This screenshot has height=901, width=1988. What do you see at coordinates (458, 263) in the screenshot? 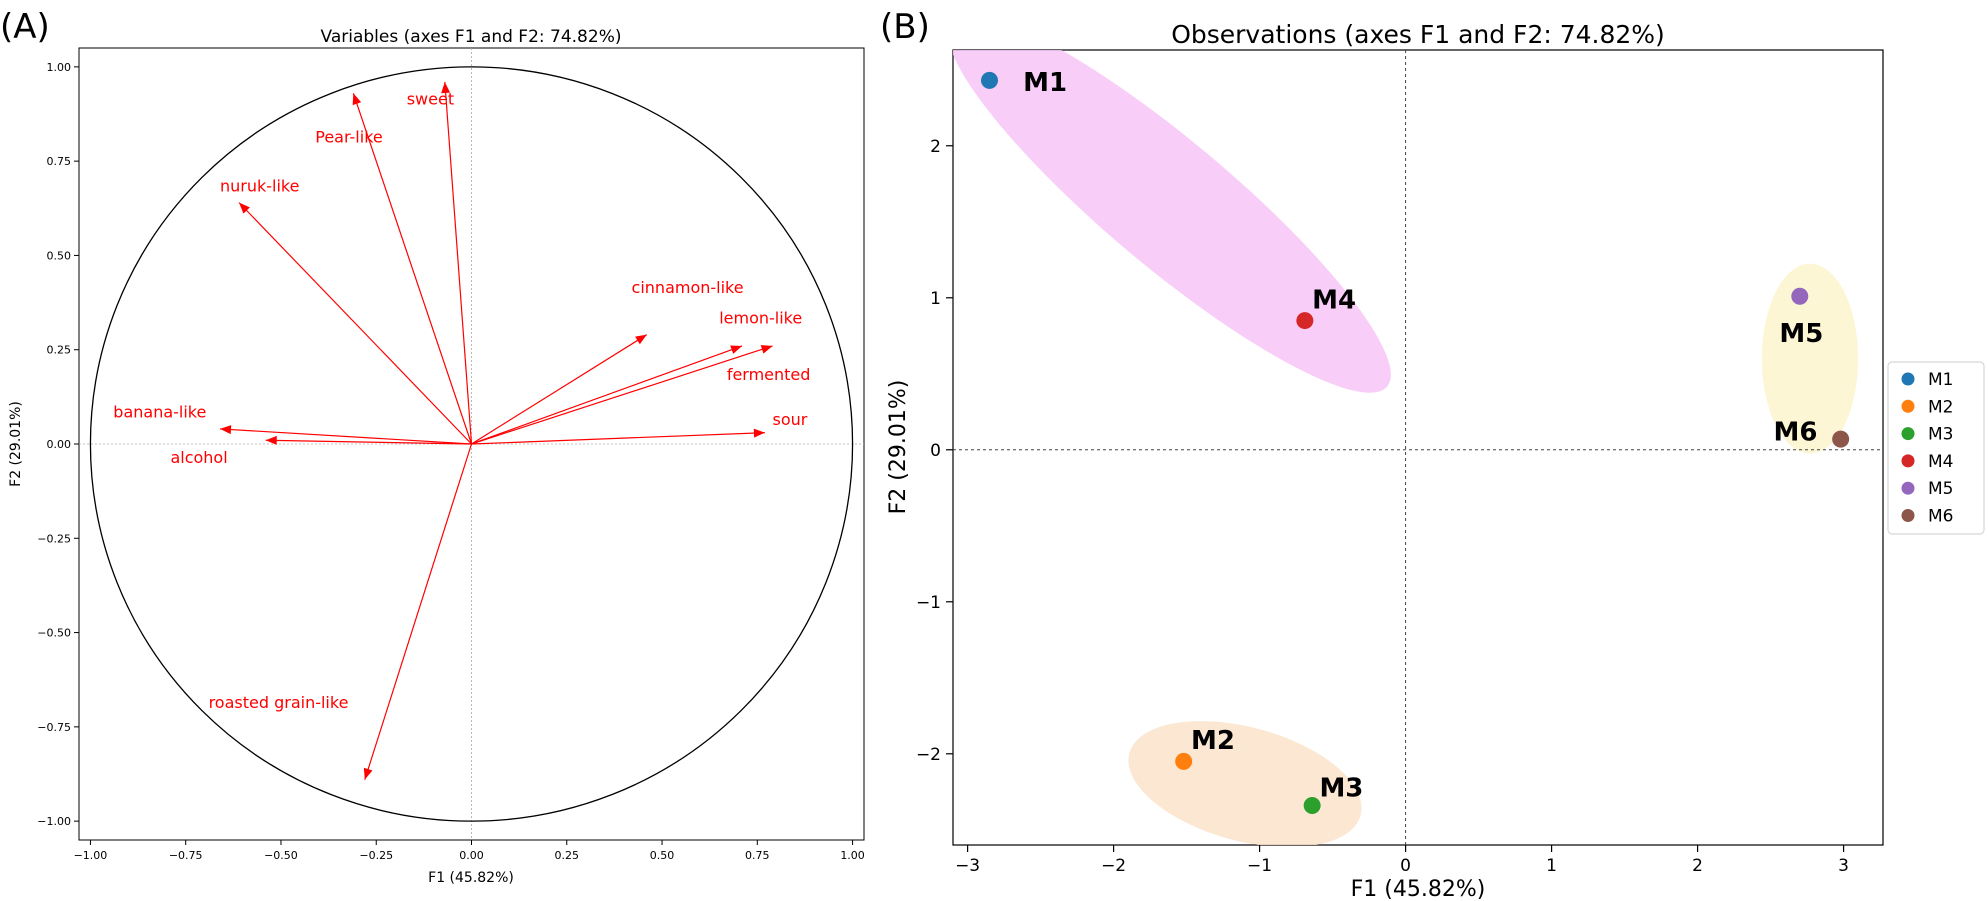
I see `arrow-sweet` at bounding box center [458, 263].